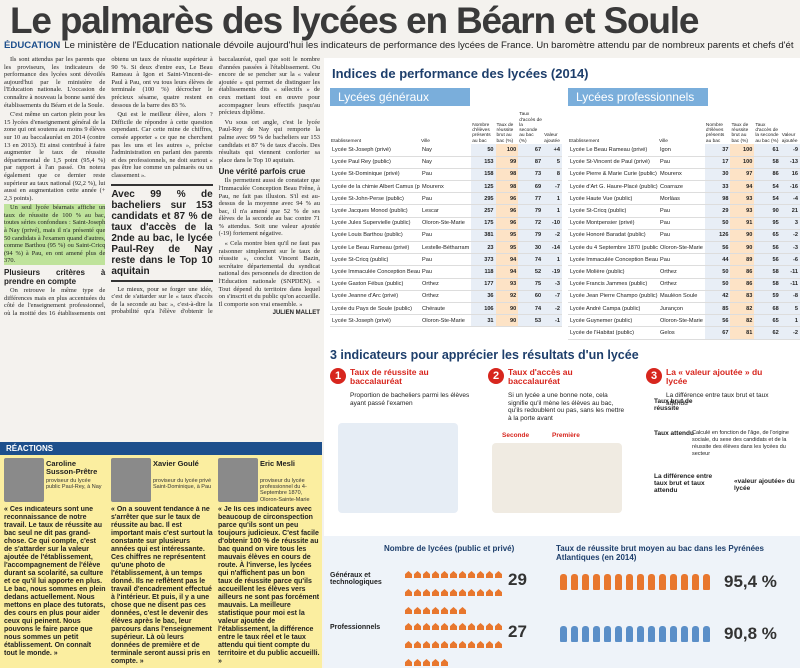  I want to click on cell: -1, so click(552, 321).